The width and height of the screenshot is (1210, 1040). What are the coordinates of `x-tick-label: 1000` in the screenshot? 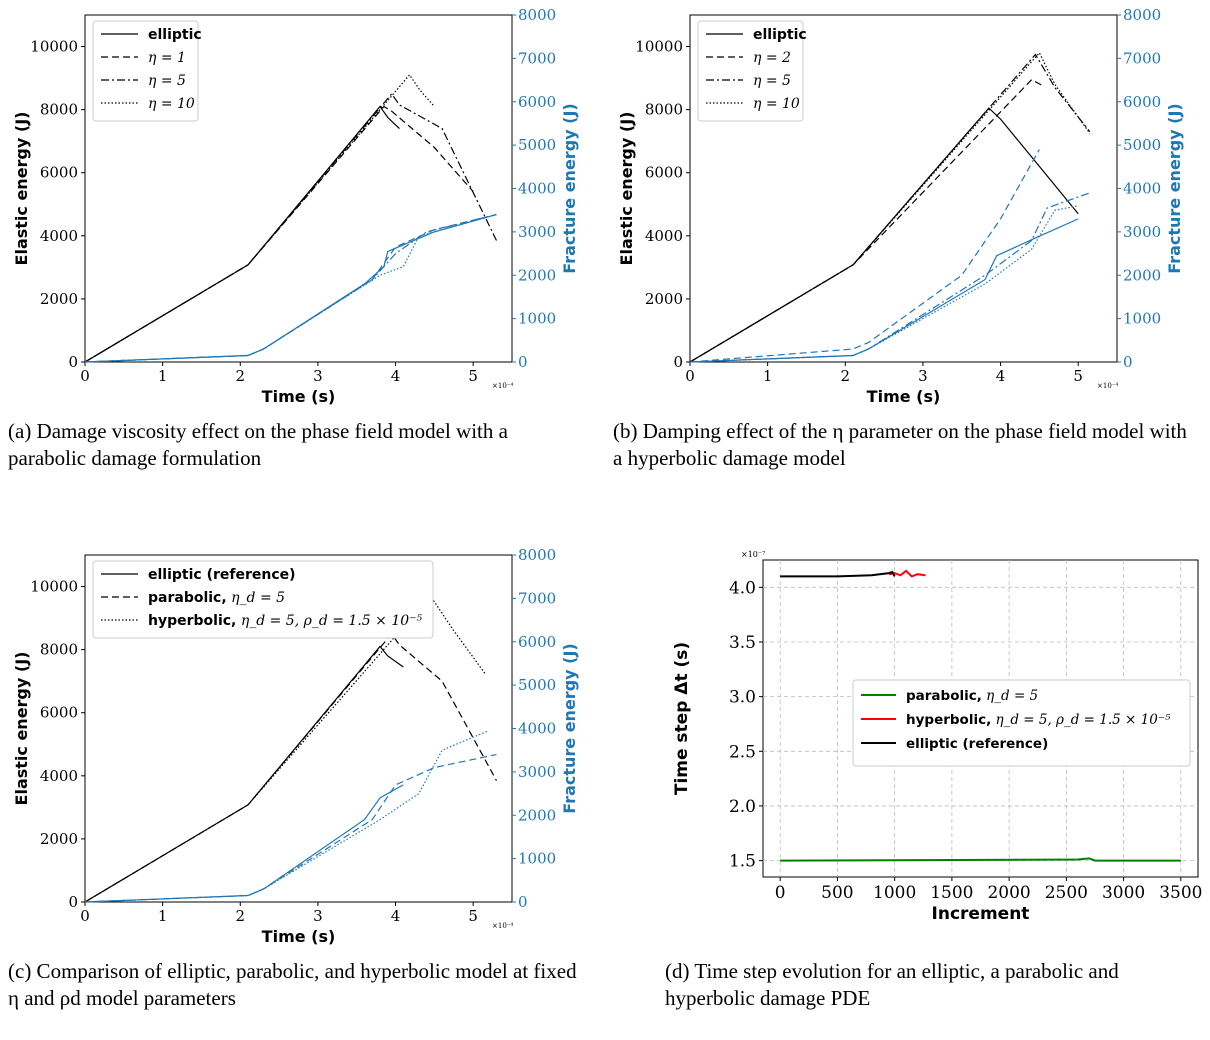 It's located at (894, 893).